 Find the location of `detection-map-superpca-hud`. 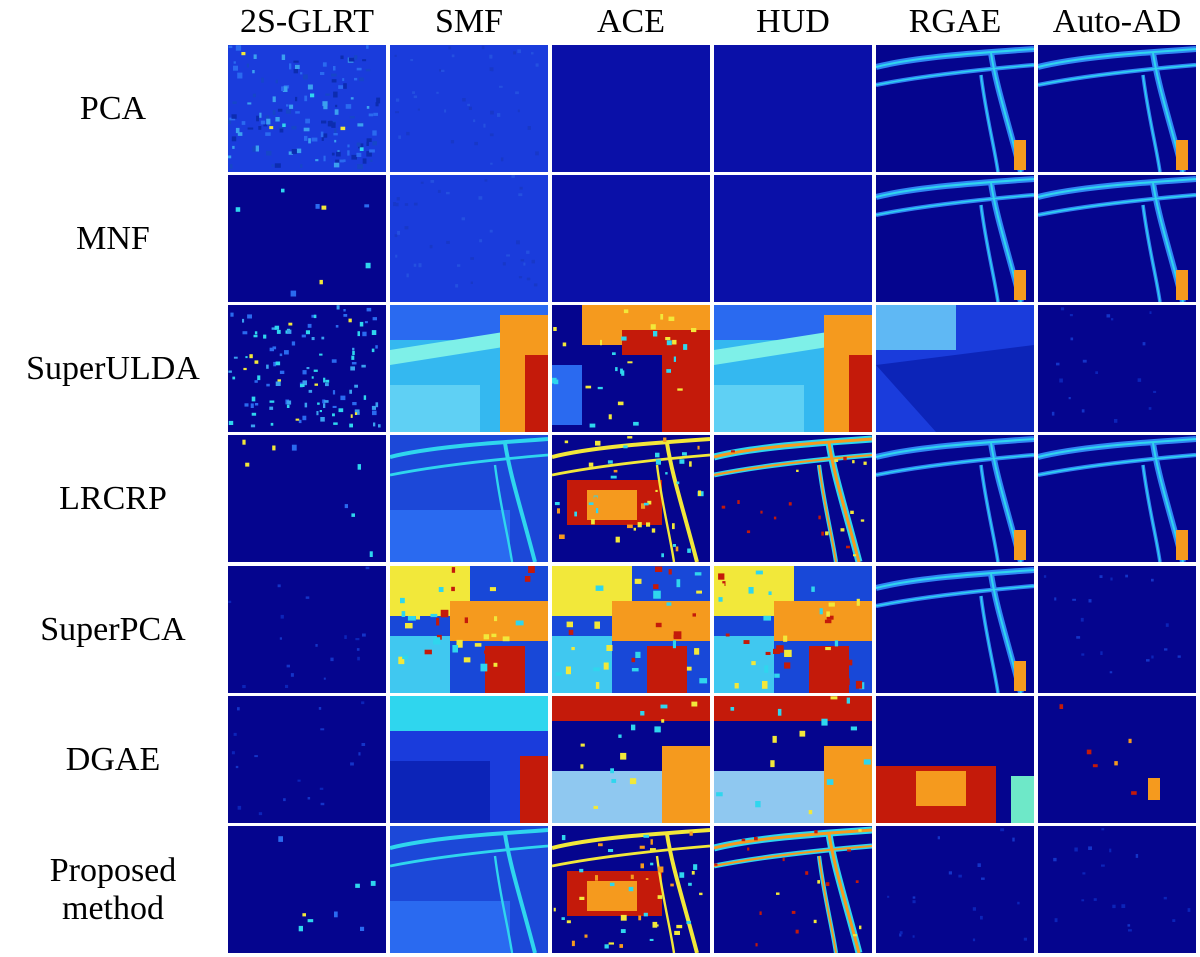

detection-map-superpca-hud is located at coordinates (793, 629).